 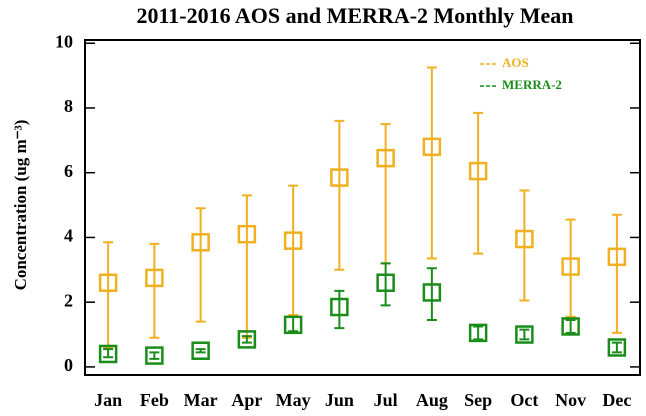 I want to click on x-tick-label: Jan, so click(x=108, y=400).